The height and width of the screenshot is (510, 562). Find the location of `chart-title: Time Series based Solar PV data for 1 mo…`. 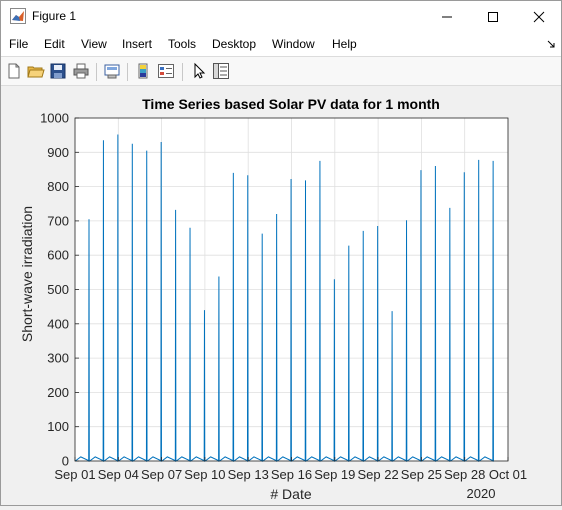

chart-title: Time Series based Solar PV data for 1 mo… is located at coordinates (291, 104).